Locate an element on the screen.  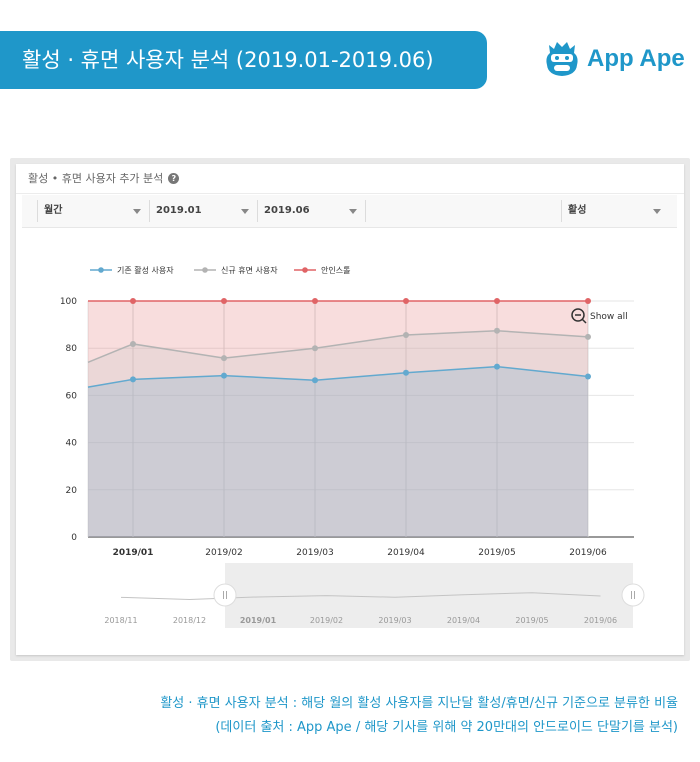
navigator-label: 2019/05 is located at coordinates (531, 620).